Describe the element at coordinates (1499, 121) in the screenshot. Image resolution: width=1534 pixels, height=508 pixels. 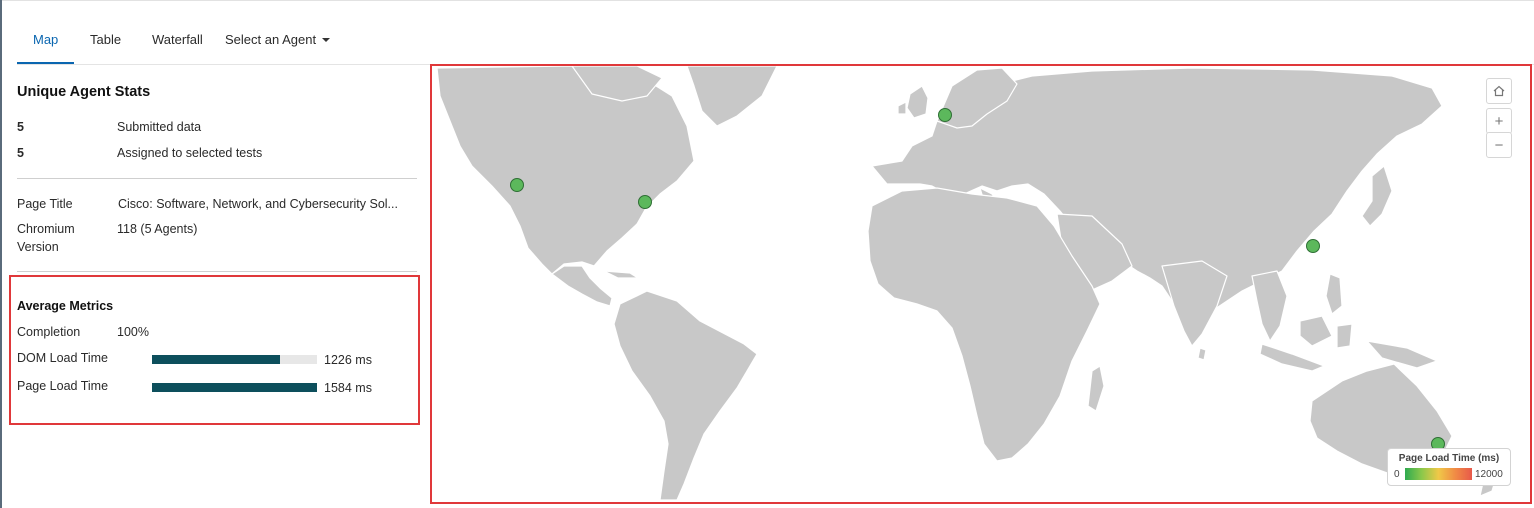
I see `zoom-in-icon: +` at that location.